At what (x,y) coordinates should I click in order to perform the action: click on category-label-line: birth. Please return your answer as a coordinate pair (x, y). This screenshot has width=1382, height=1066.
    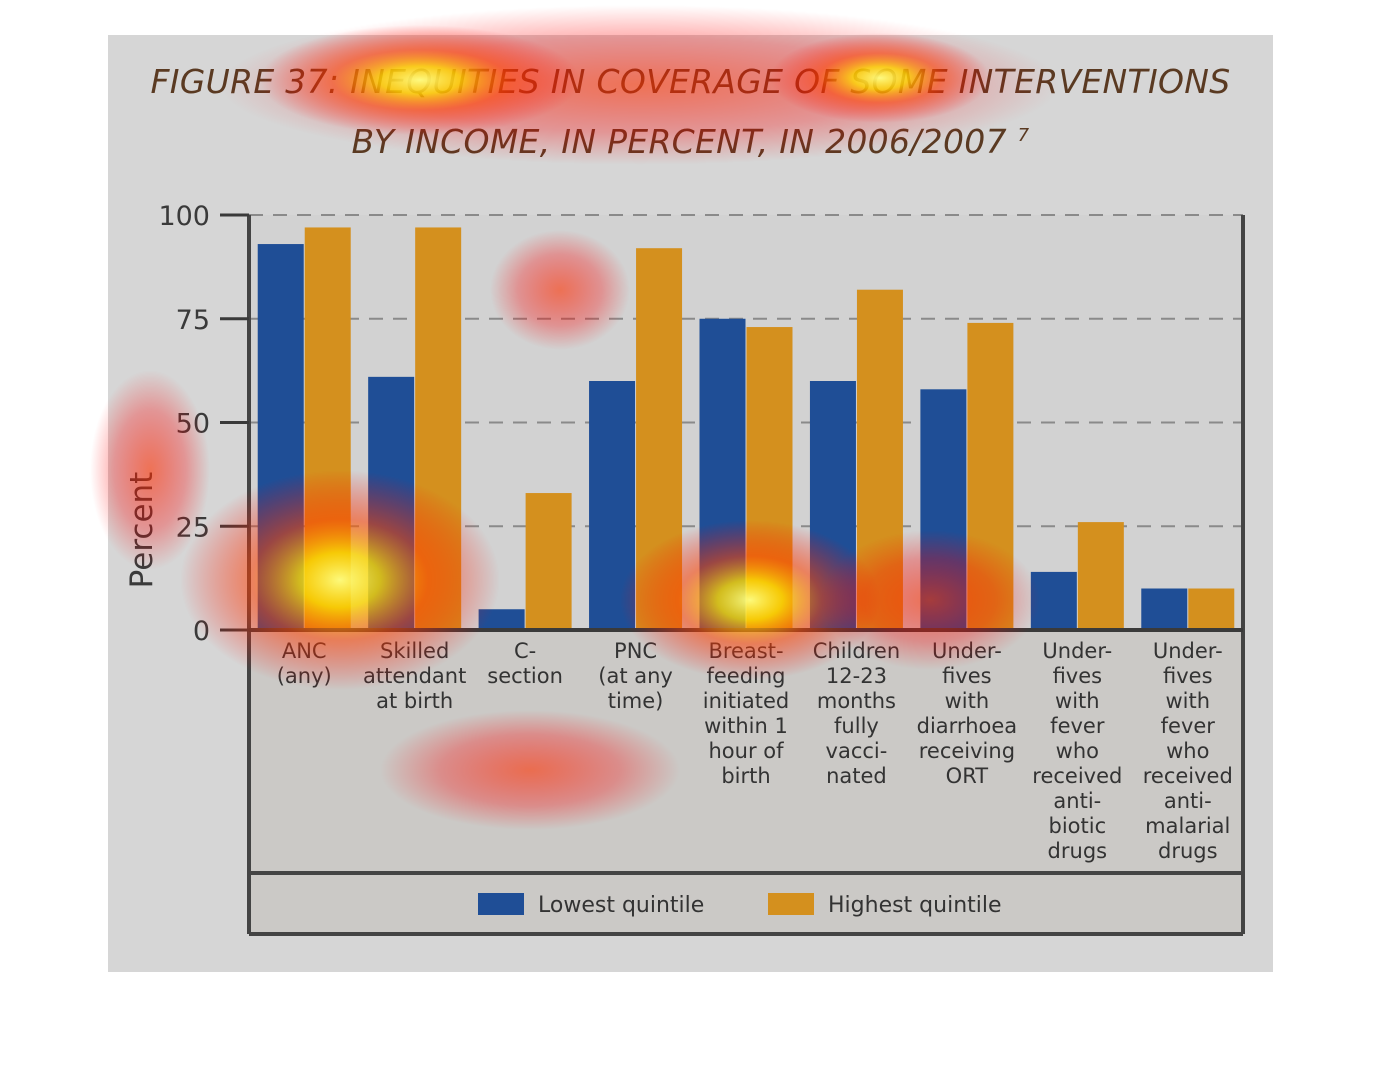
    Looking at the image, I should click on (745, 776).